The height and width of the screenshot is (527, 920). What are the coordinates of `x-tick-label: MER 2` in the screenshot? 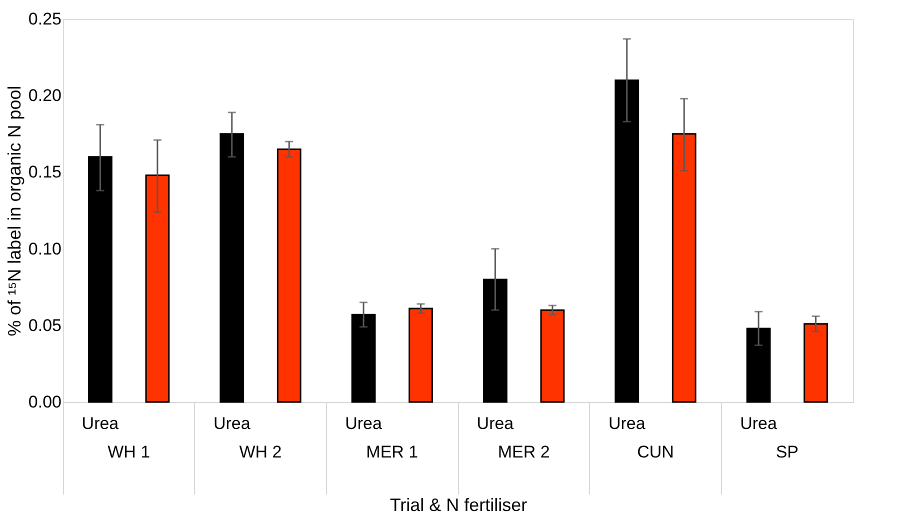 It's located at (524, 452).